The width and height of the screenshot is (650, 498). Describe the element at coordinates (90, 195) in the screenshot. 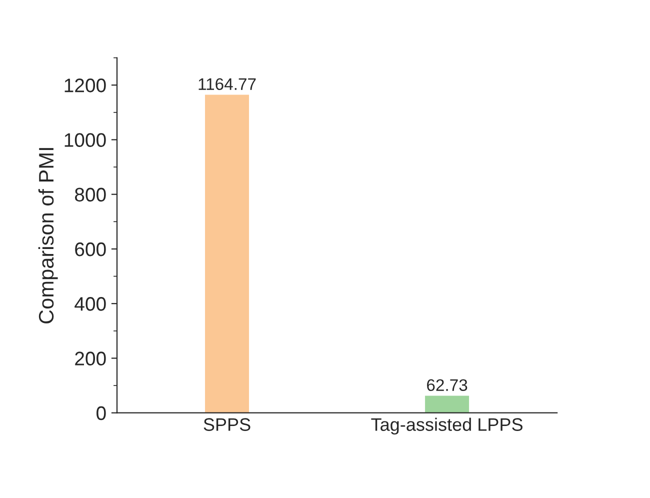

I see `y-tick-label: 800` at that location.